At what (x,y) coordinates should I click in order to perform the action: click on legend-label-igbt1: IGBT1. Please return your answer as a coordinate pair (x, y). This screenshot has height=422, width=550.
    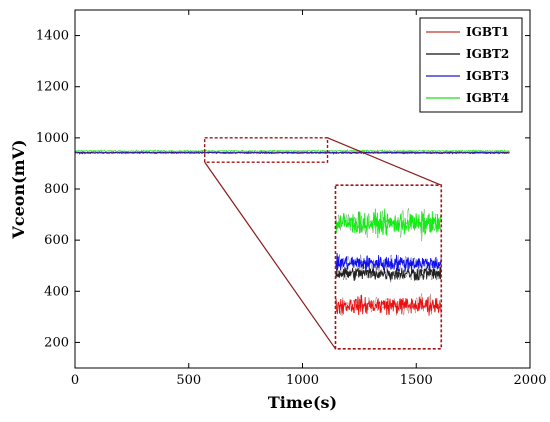
    Looking at the image, I should click on (487, 32).